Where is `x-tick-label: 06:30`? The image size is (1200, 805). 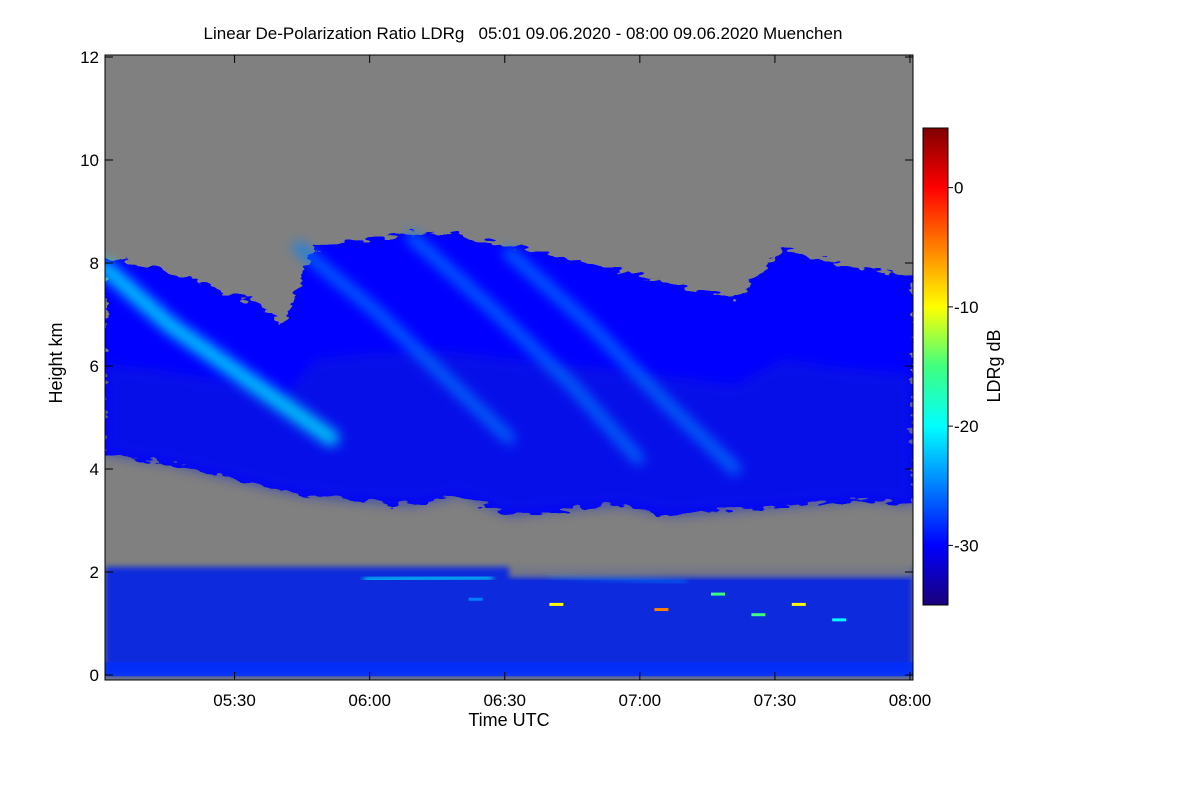
x-tick-label: 06:30 is located at coordinates (504, 700).